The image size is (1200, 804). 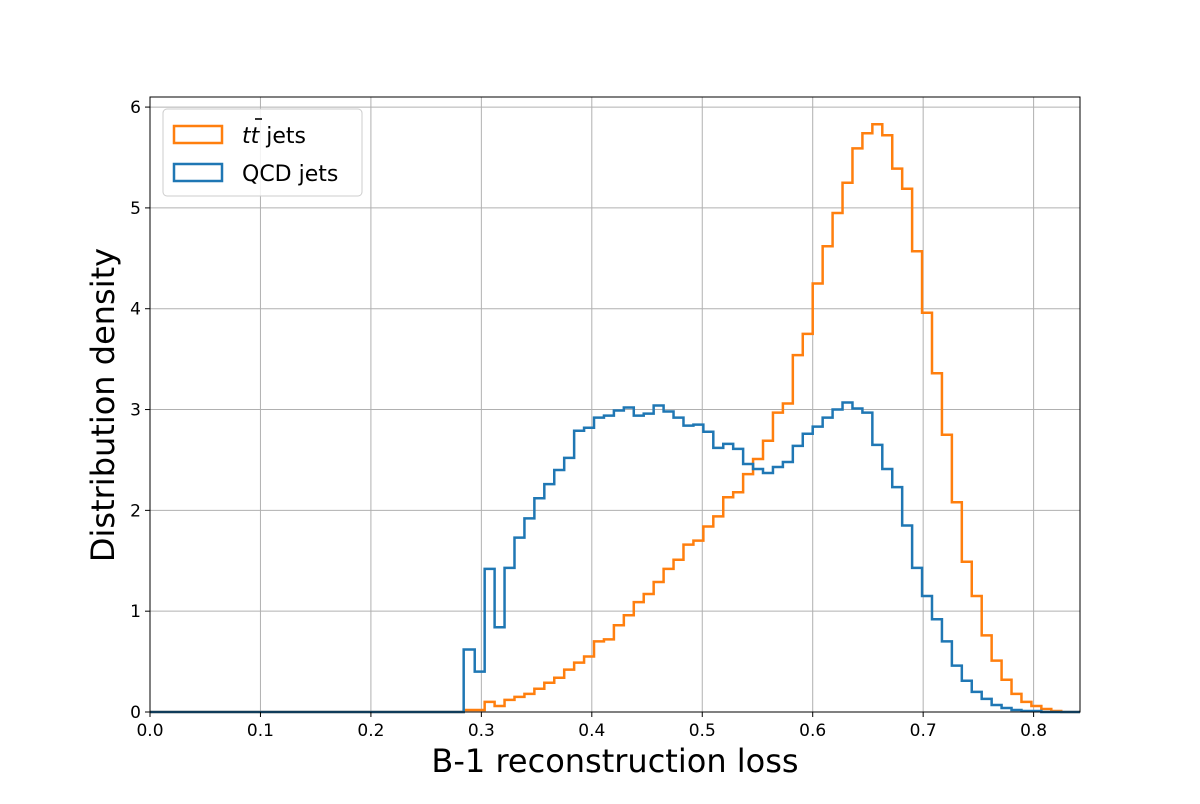 What do you see at coordinates (923, 731) in the screenshot?
I see `x-tick-label: 0.7` at bounding box center [923, 731].